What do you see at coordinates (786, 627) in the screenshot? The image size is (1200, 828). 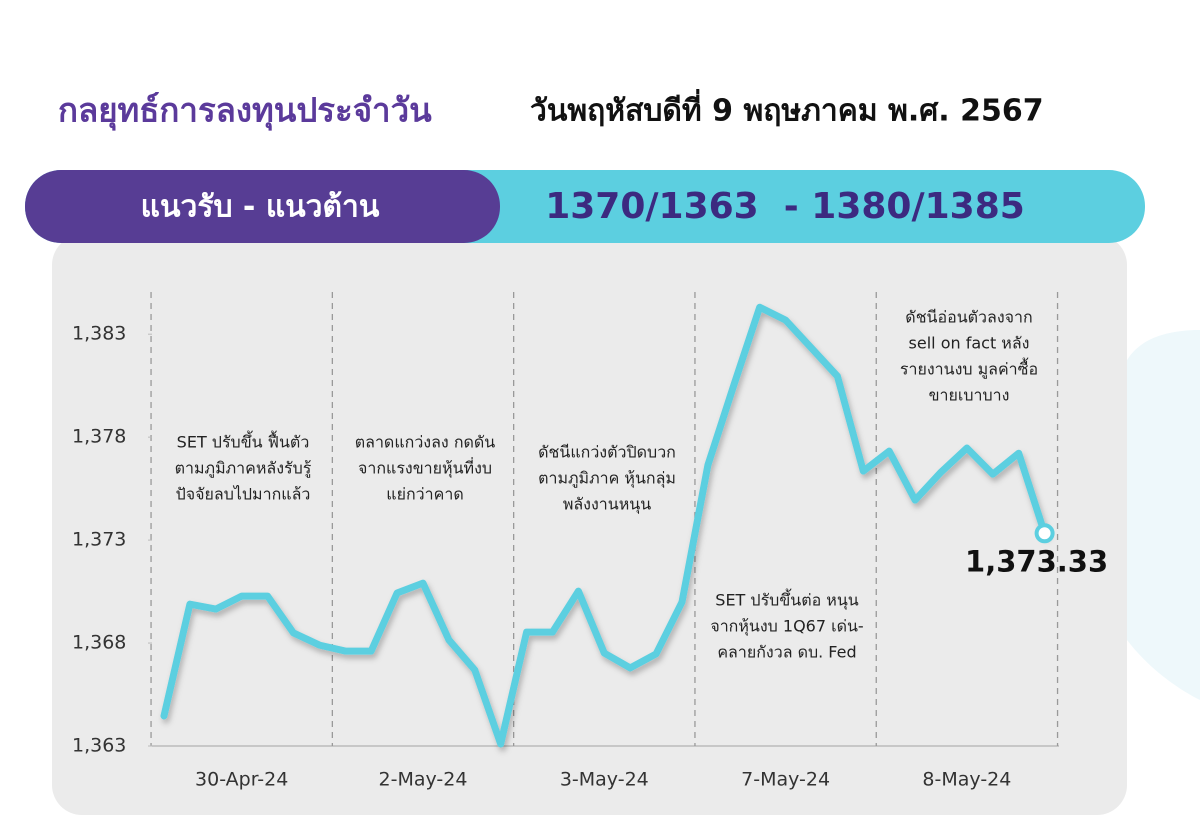 I see `annotation: จากหุ้นงบ 1Q67 เด่น-` at bounding box center [786, 627].